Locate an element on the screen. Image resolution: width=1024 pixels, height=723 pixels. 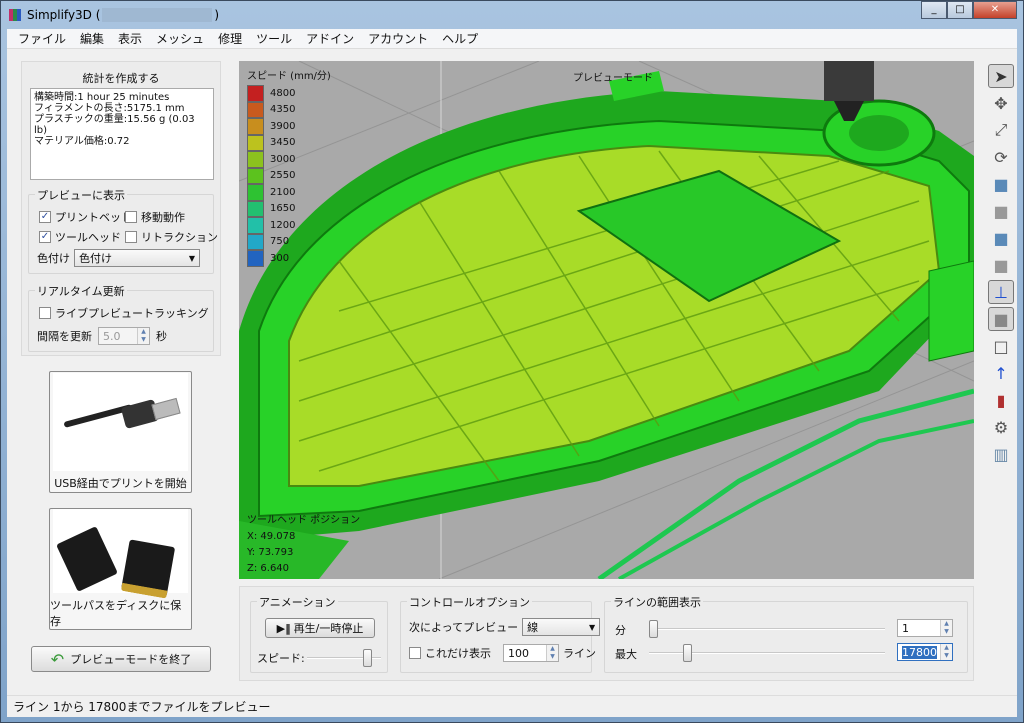
range-max-spinbox: 17800 ▲ ▼ is located at coordinates (925, 652).